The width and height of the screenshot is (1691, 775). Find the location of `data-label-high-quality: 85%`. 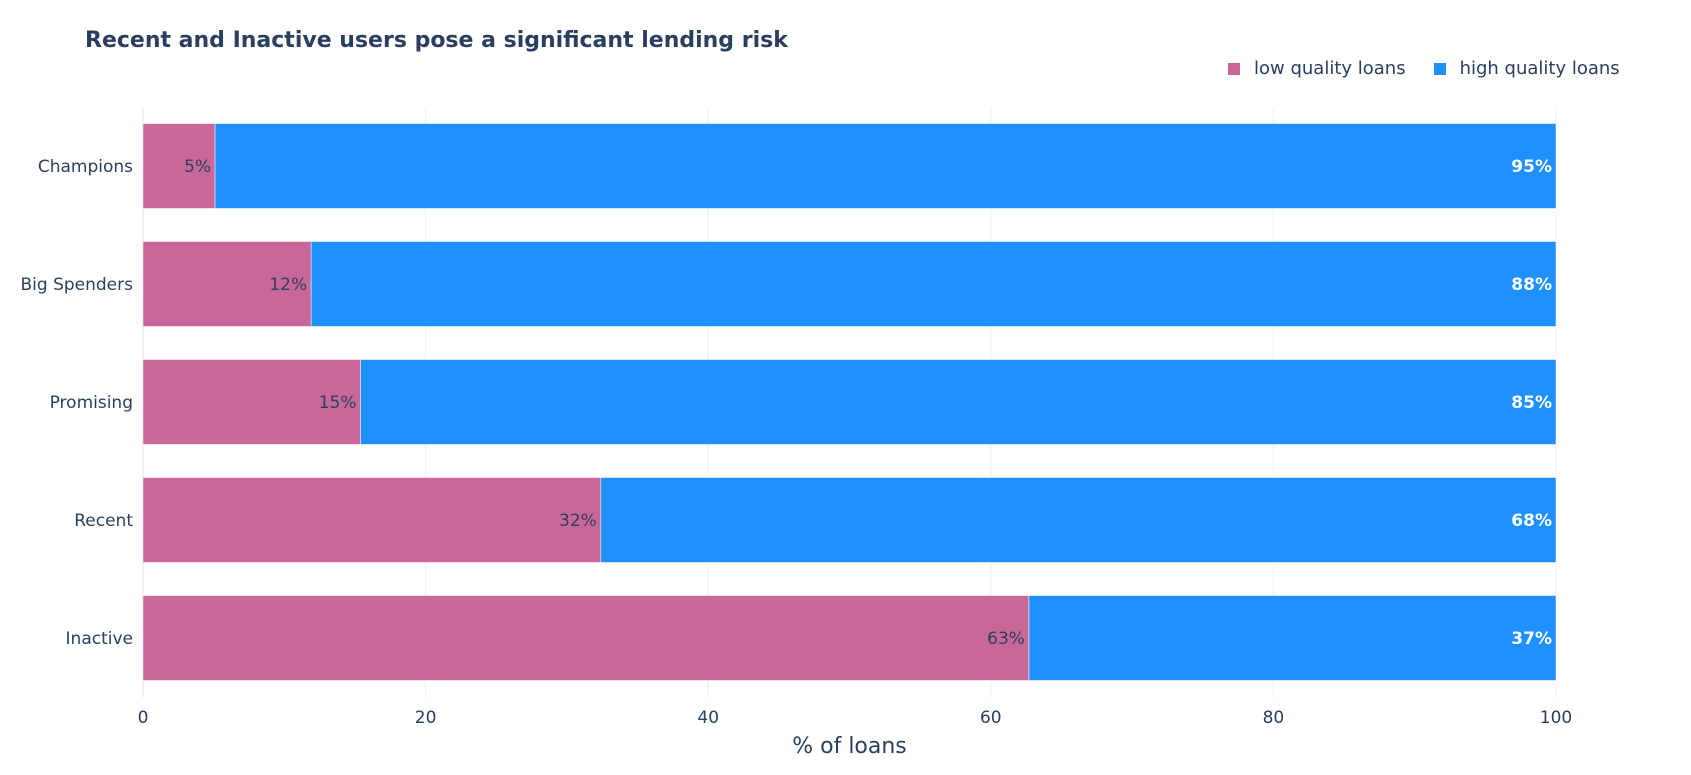

data-label-high-quality: 85% is located at coordinates (1531, 403).